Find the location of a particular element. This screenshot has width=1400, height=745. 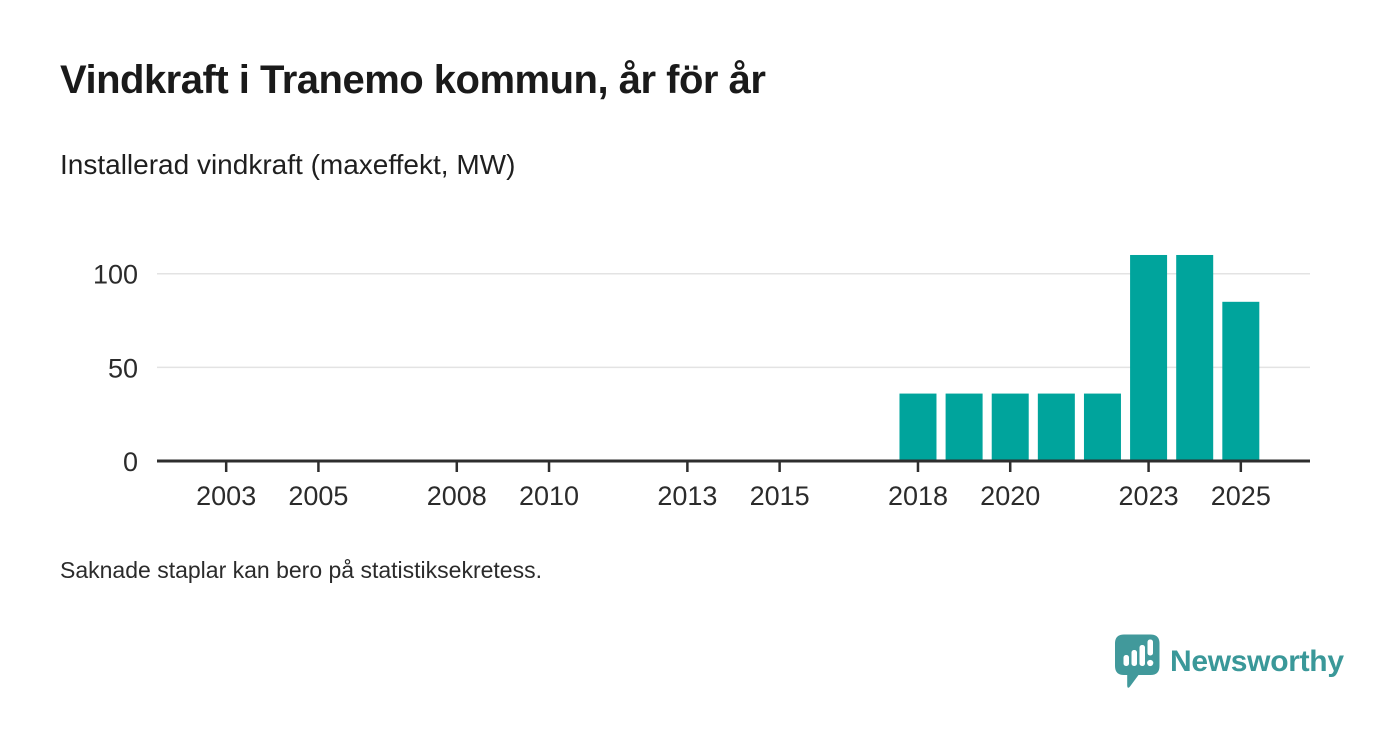

x-tick-label-2025: 2025 is located at coordinates (1241, 496).